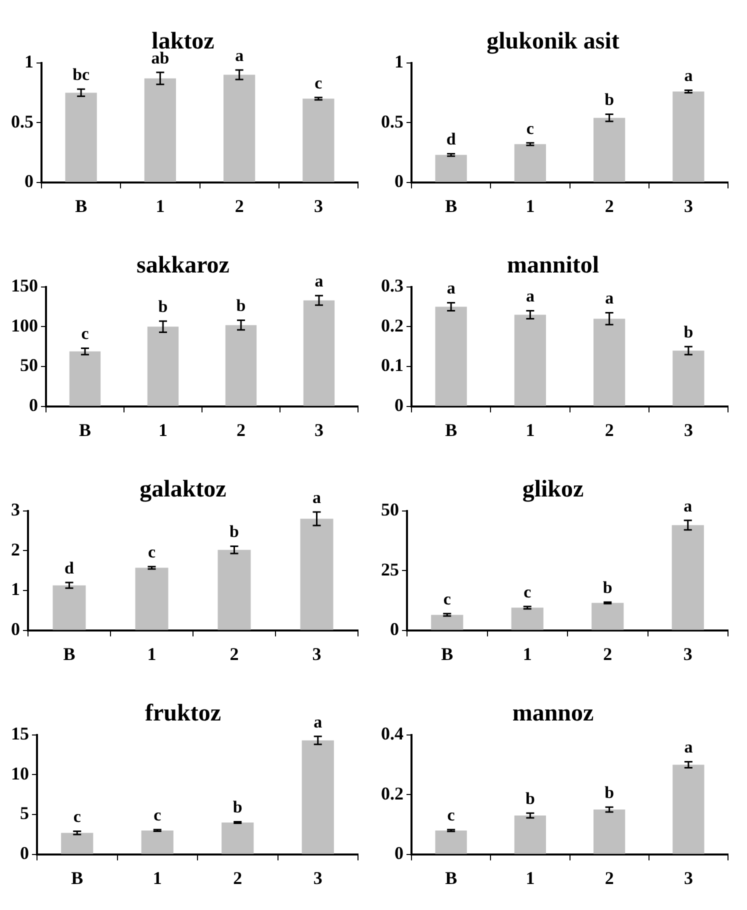 This screenshot has height=910, width=747. I want to click on y-tick-label: 50, so click(390, 509).